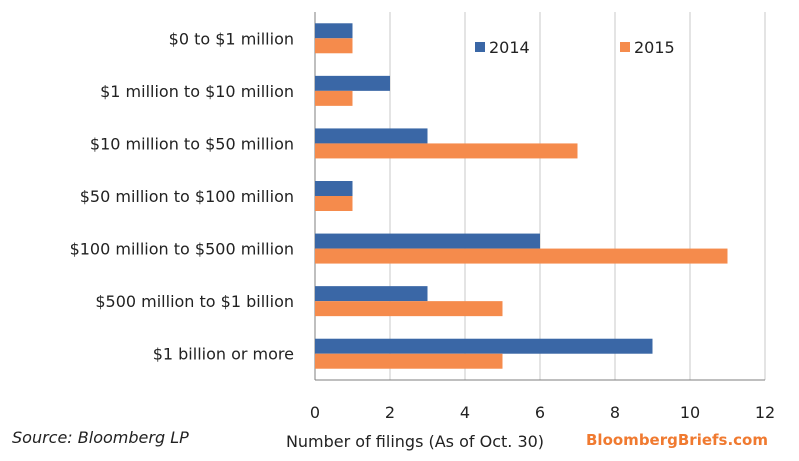 The image size is (799, 461). I want to click on category-label: $100 million to $500 million, so click(182, 249).